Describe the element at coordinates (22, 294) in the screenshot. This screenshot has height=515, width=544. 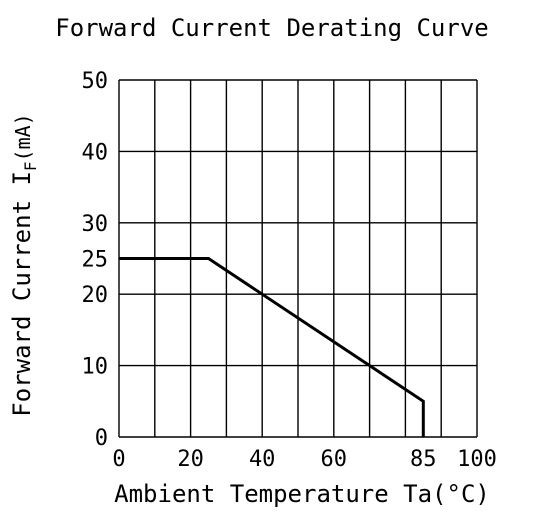
I see `y-axis-label-main: Forward Current I` at that location.